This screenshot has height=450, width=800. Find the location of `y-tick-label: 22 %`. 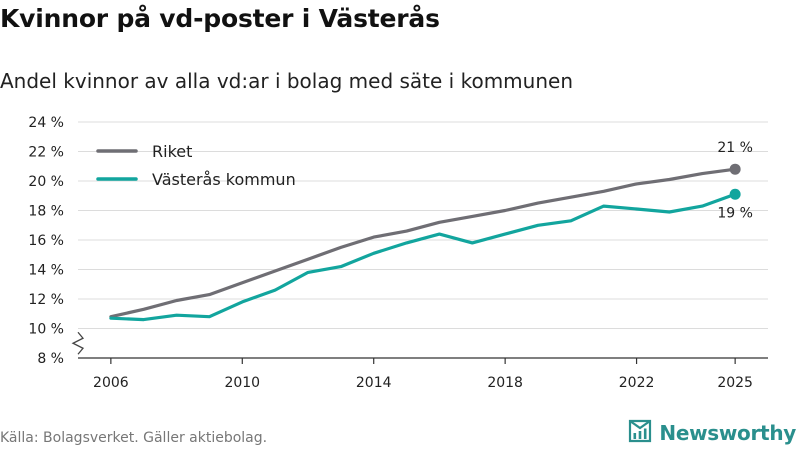

y-tick-label: 22 % is located at coordinates (46, 153).